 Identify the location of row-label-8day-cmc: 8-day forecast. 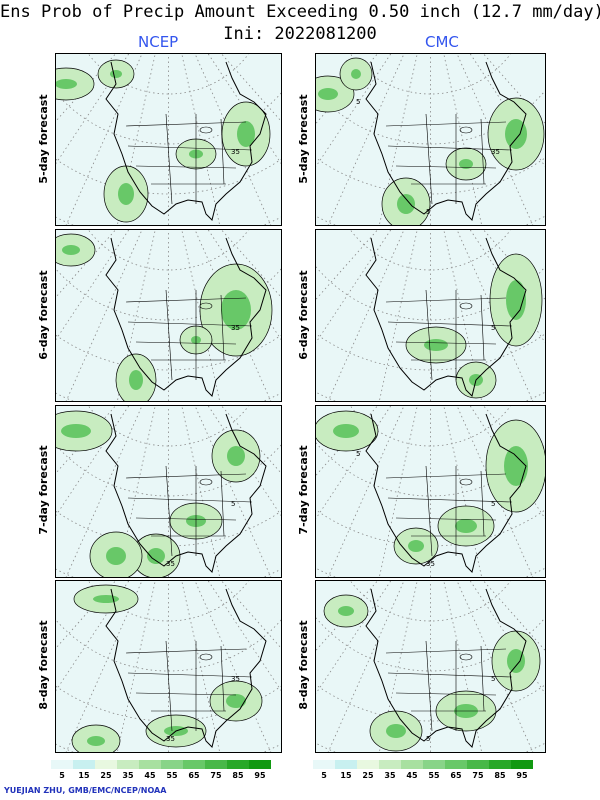
(303, 665).